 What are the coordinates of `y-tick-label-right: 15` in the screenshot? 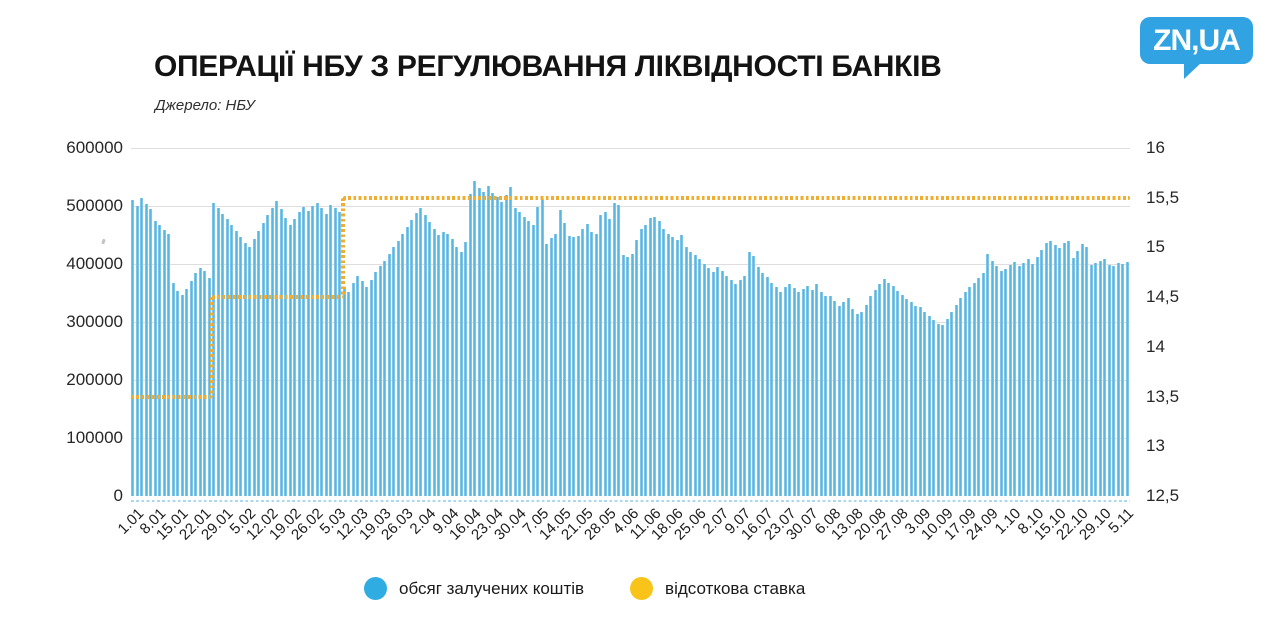 It's located at (1155, 247).